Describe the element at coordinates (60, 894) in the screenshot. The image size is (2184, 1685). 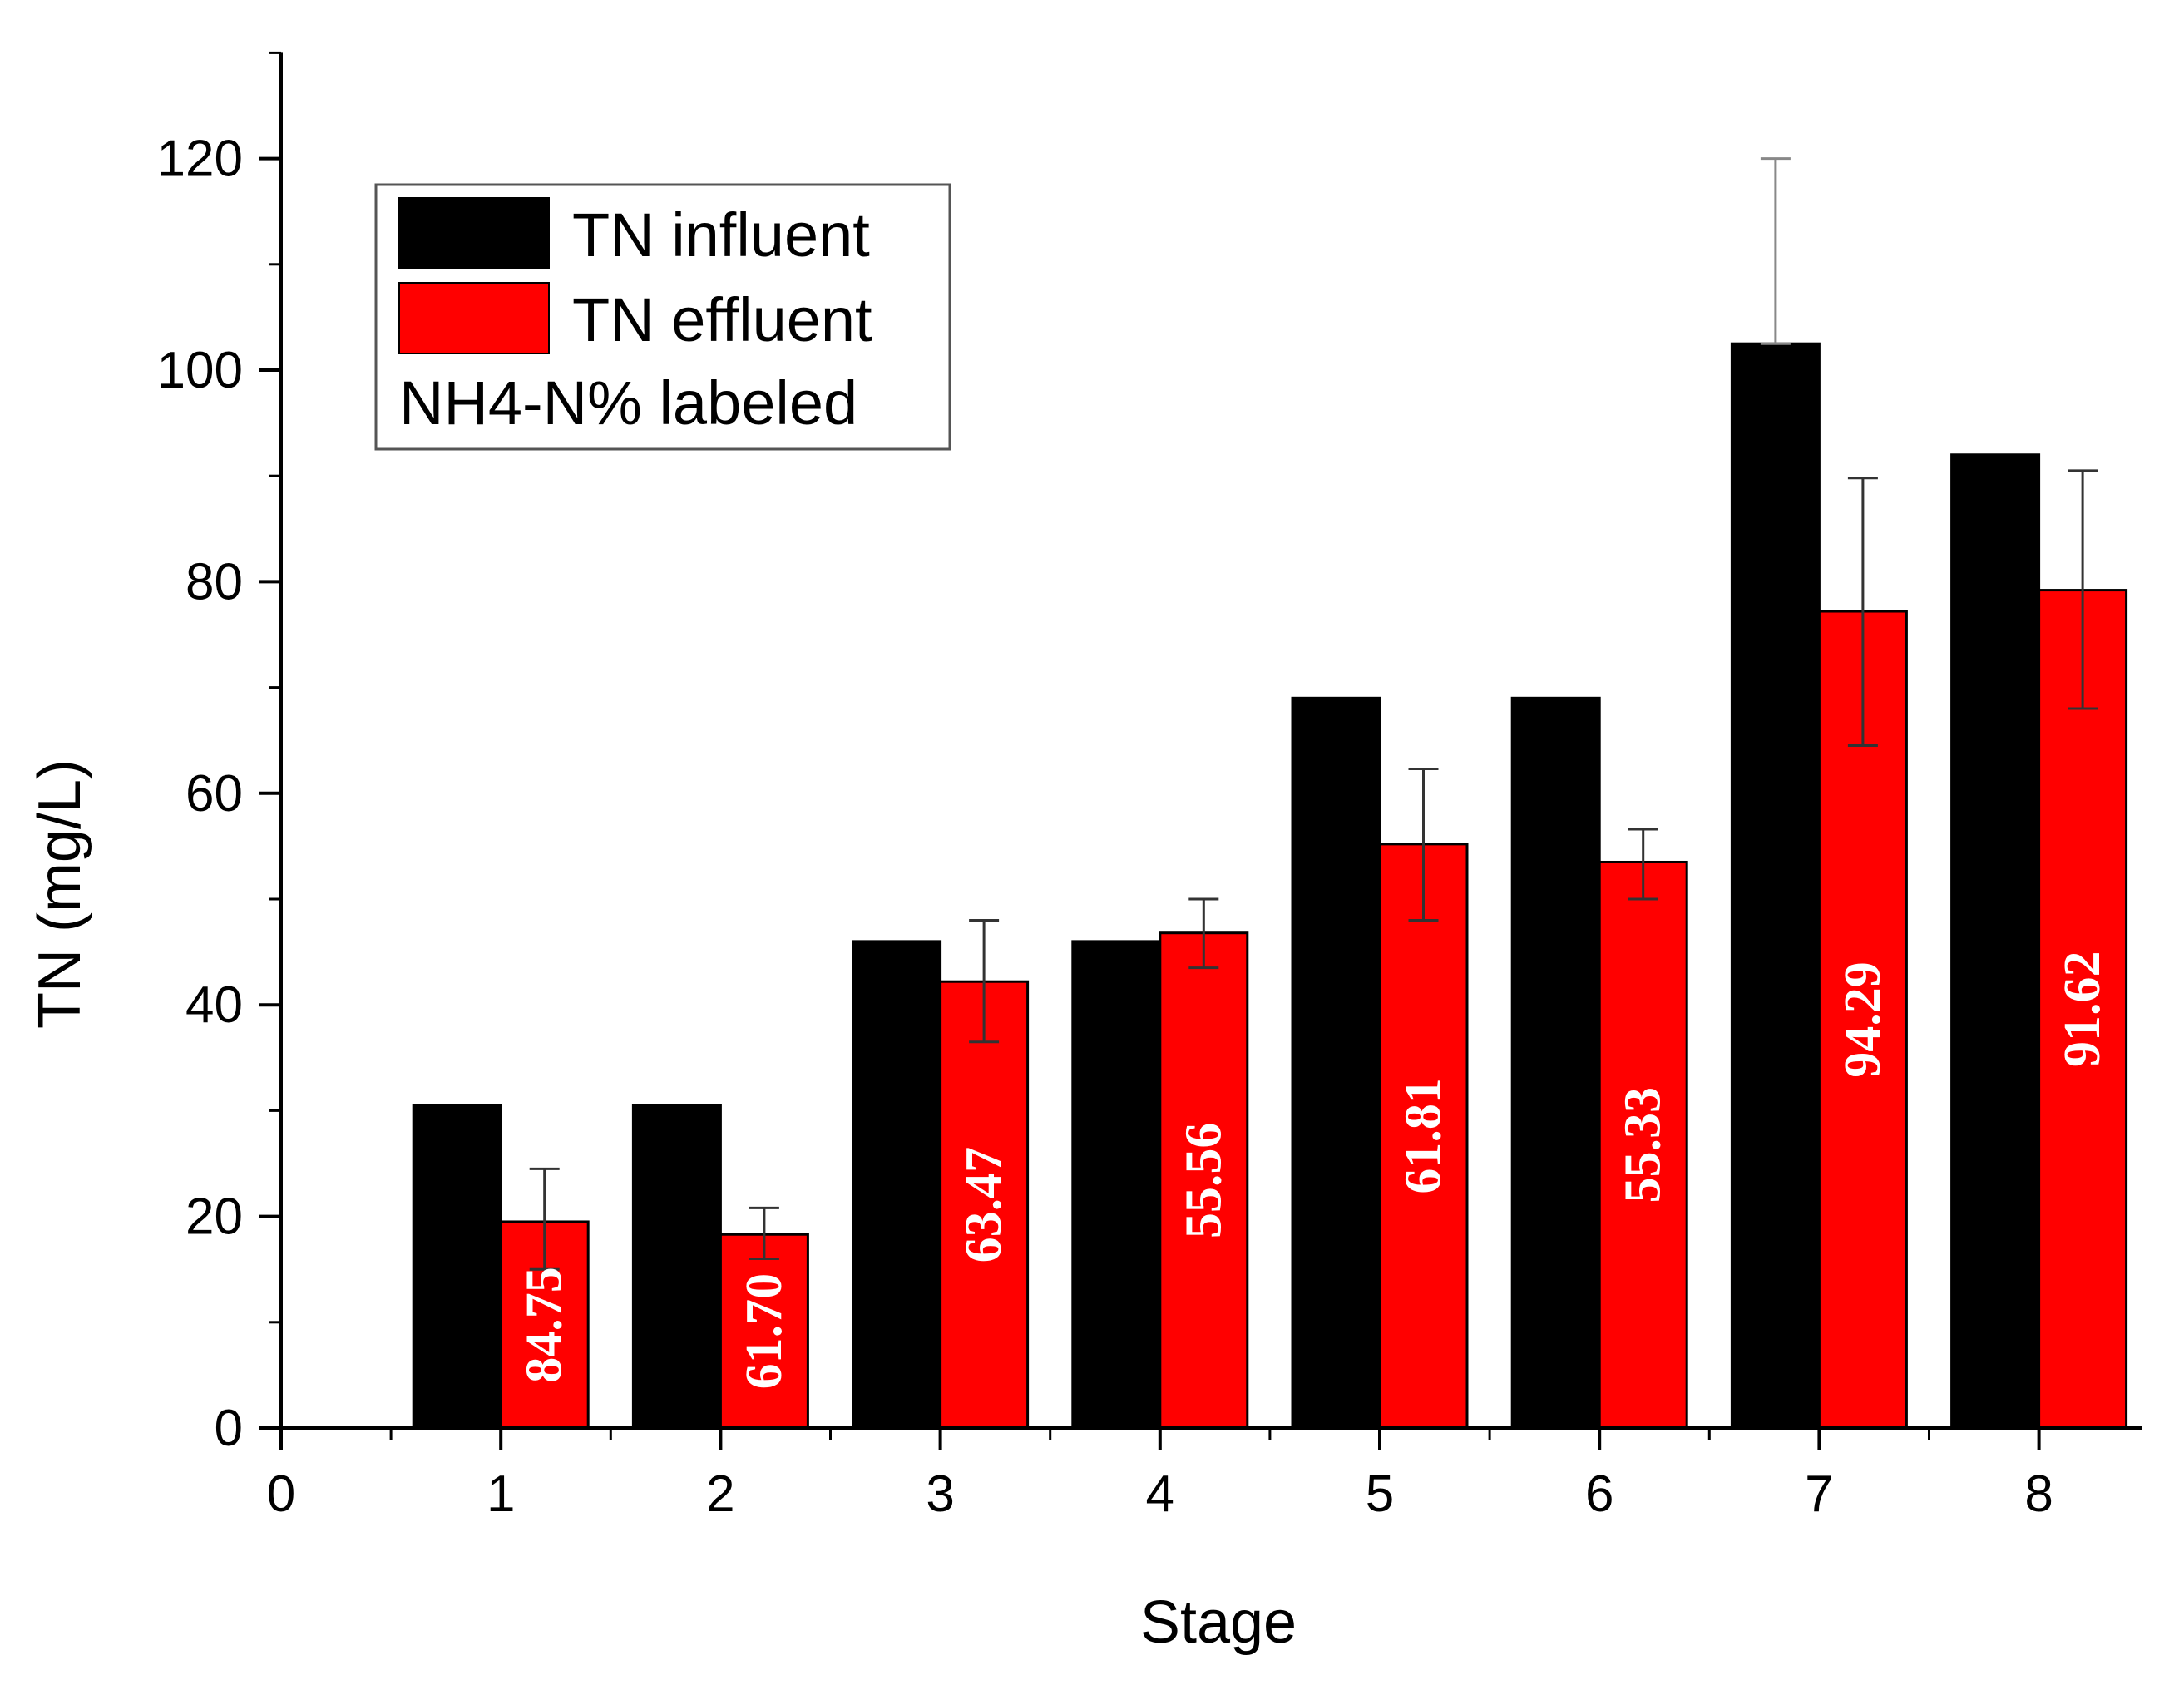
I see `y-axis-title: TN (mg/L)` at that location.